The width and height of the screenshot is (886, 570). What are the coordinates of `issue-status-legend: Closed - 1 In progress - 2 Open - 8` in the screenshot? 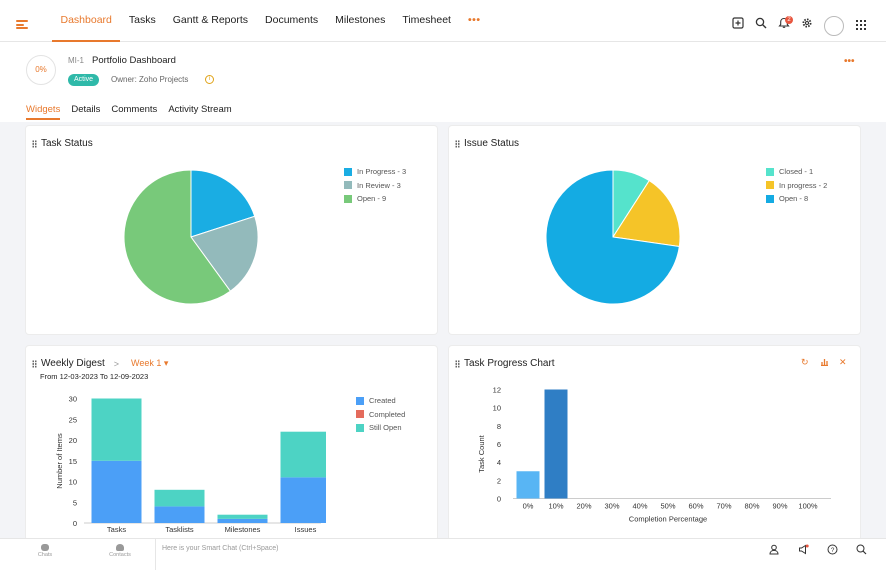 It's located at (796, 185).